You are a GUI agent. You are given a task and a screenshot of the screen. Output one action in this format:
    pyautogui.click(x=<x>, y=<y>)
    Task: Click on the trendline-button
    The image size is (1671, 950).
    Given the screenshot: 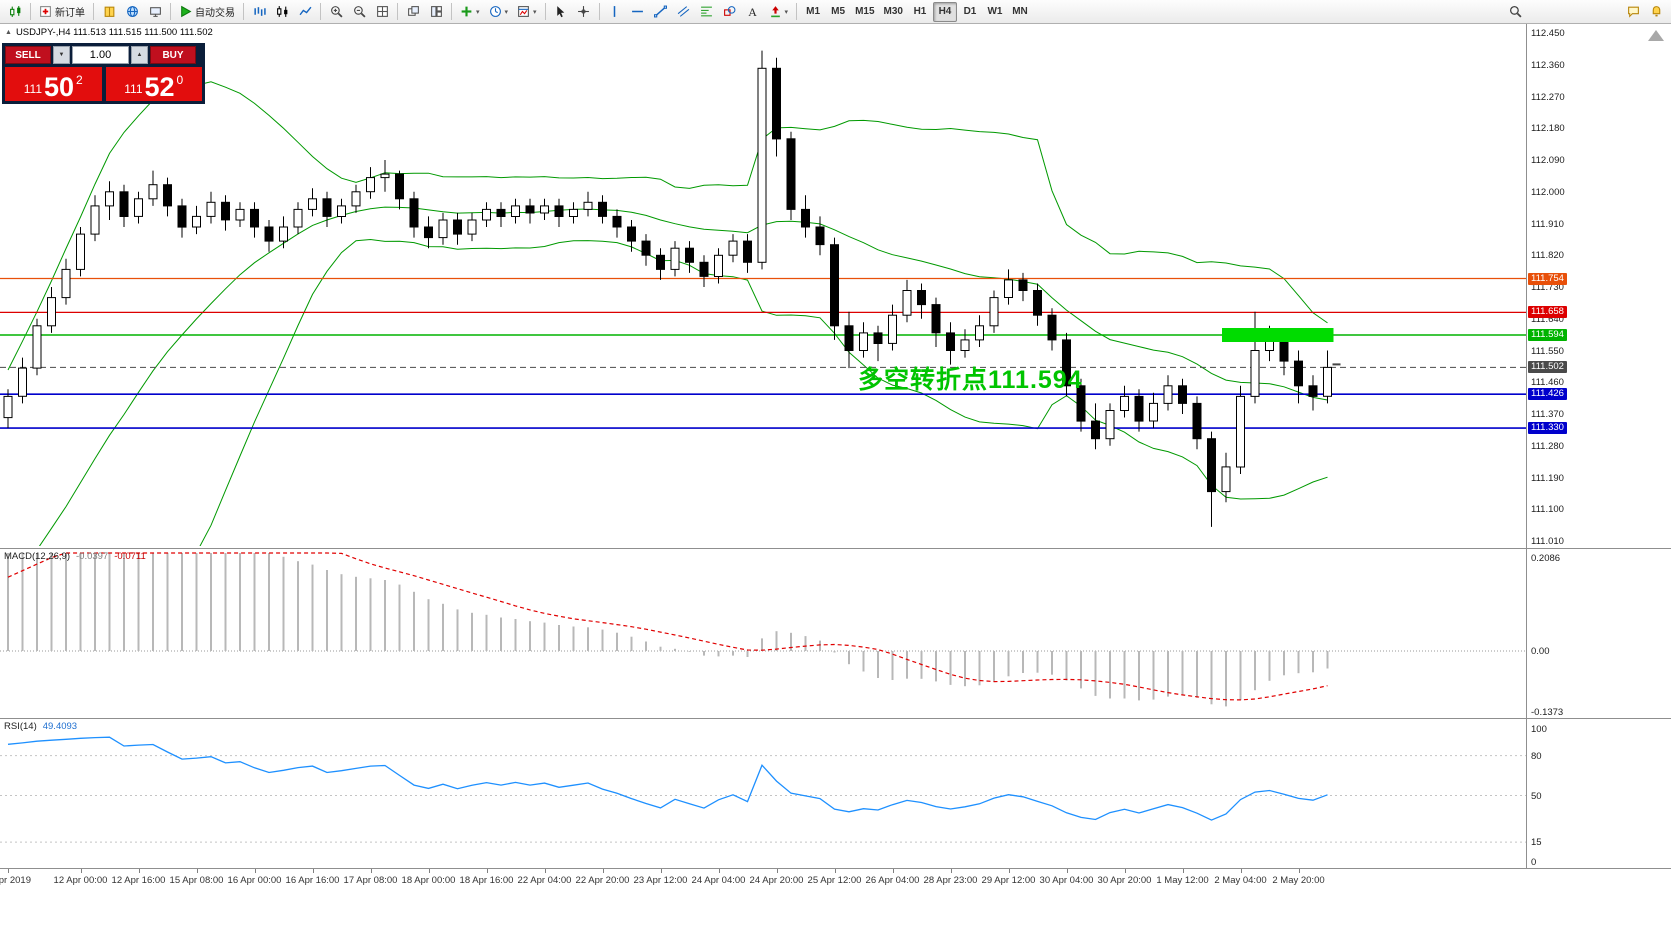 What is the action you would take?
    pyautogui.click(x=661, y=12)
    